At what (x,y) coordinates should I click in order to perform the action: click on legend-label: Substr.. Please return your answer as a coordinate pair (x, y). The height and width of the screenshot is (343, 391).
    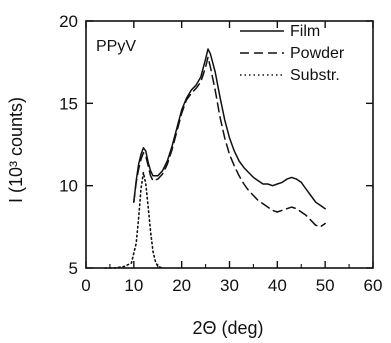
    Looking at the image, I should click on (315, 75).